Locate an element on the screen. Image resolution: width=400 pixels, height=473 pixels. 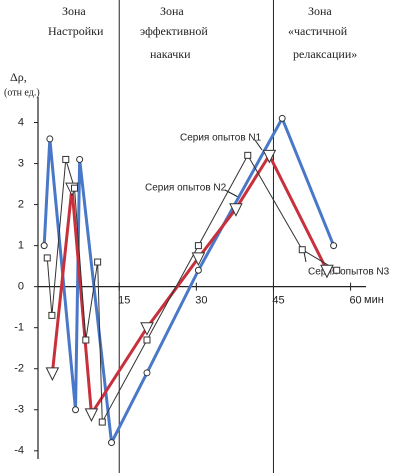
y-tick-label: 2 is located at coordinates (21, 204).